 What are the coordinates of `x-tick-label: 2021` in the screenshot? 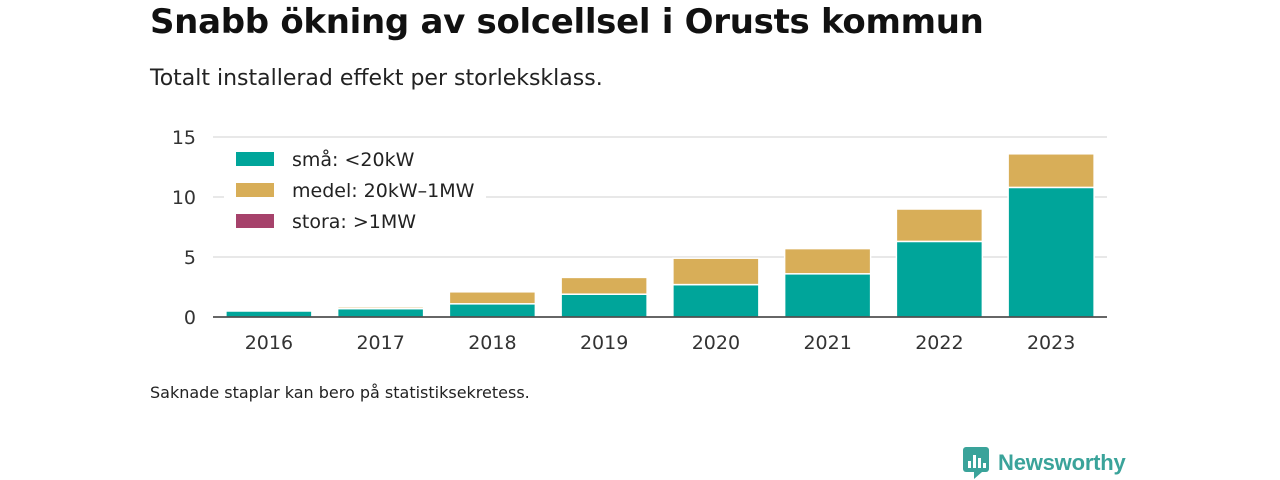 It's located at (827, 343).